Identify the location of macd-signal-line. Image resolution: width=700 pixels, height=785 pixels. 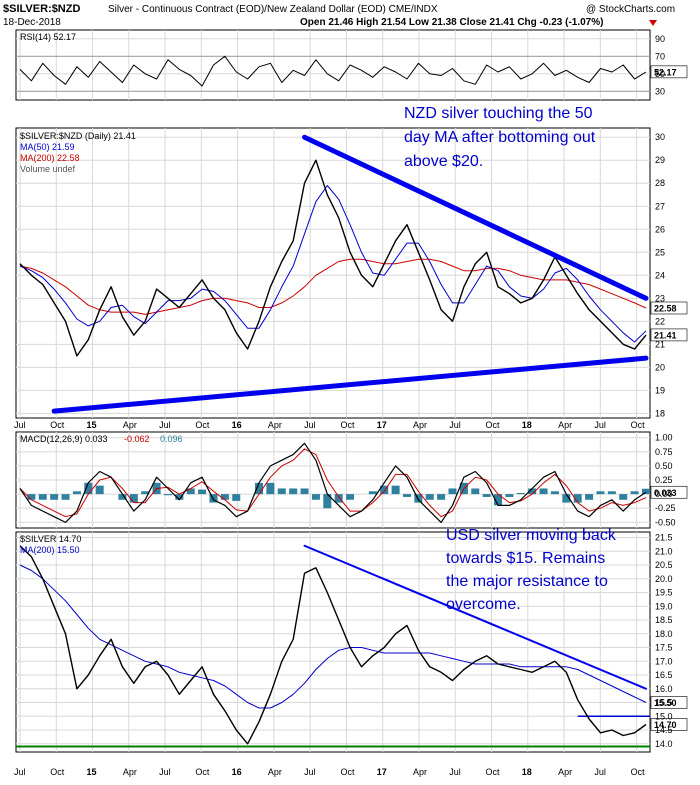
(333, 483).